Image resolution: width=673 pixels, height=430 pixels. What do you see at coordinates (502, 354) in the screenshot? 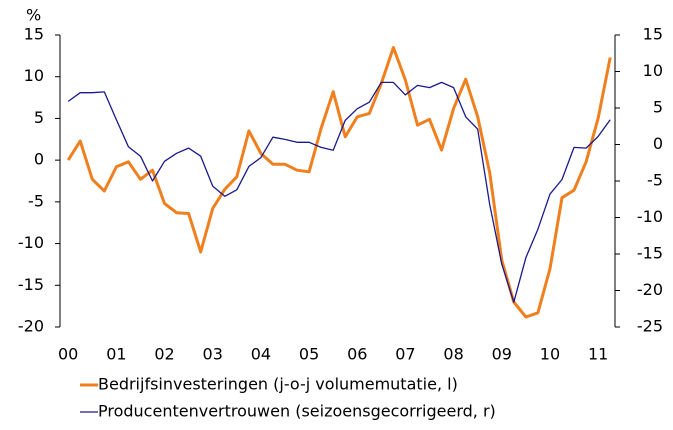
I see `x-tick-label: 09` at bounding box center [502, 354].